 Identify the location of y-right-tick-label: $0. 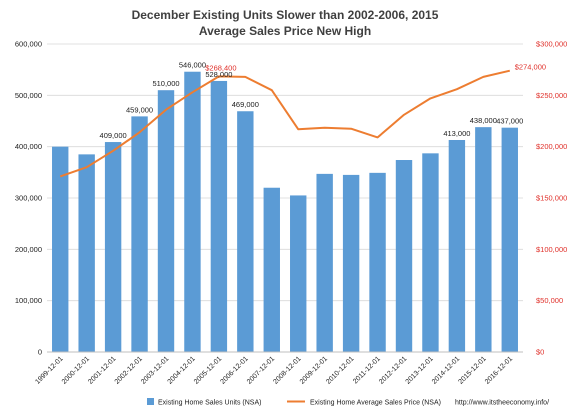
(540, 352).